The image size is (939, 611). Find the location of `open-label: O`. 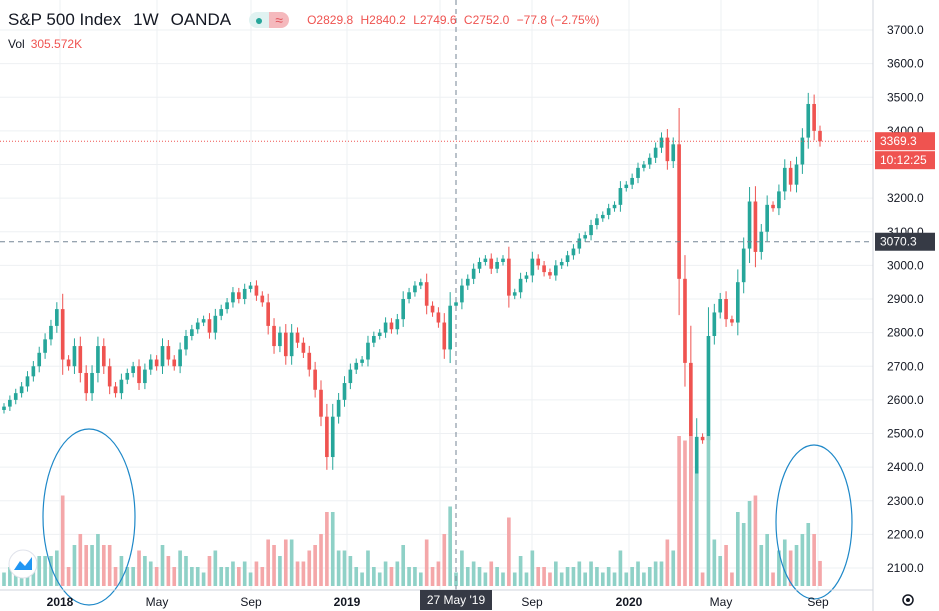

open-label: O is located at coordinates (312, 20).